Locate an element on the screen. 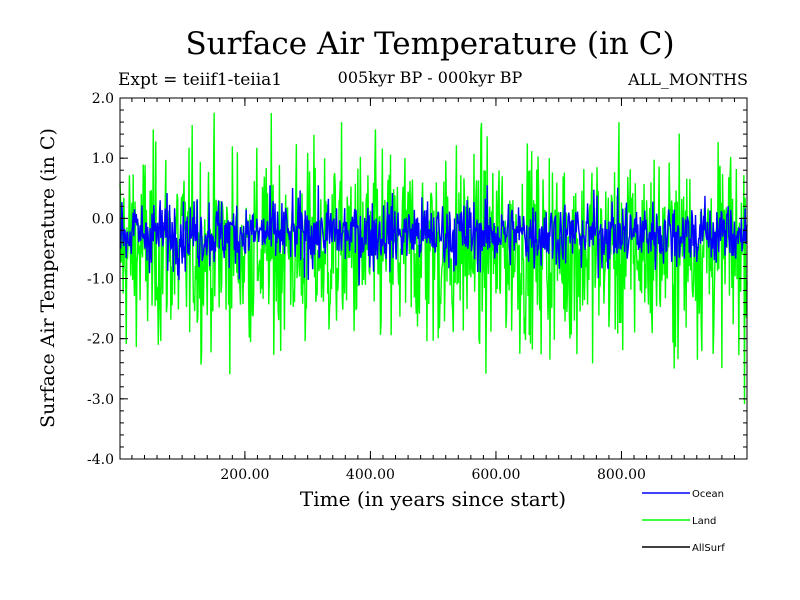 Image resolution: width=800 pixels, height=600 pixels. x-tick-label: 400.00 is located at coordinates (370, 475).